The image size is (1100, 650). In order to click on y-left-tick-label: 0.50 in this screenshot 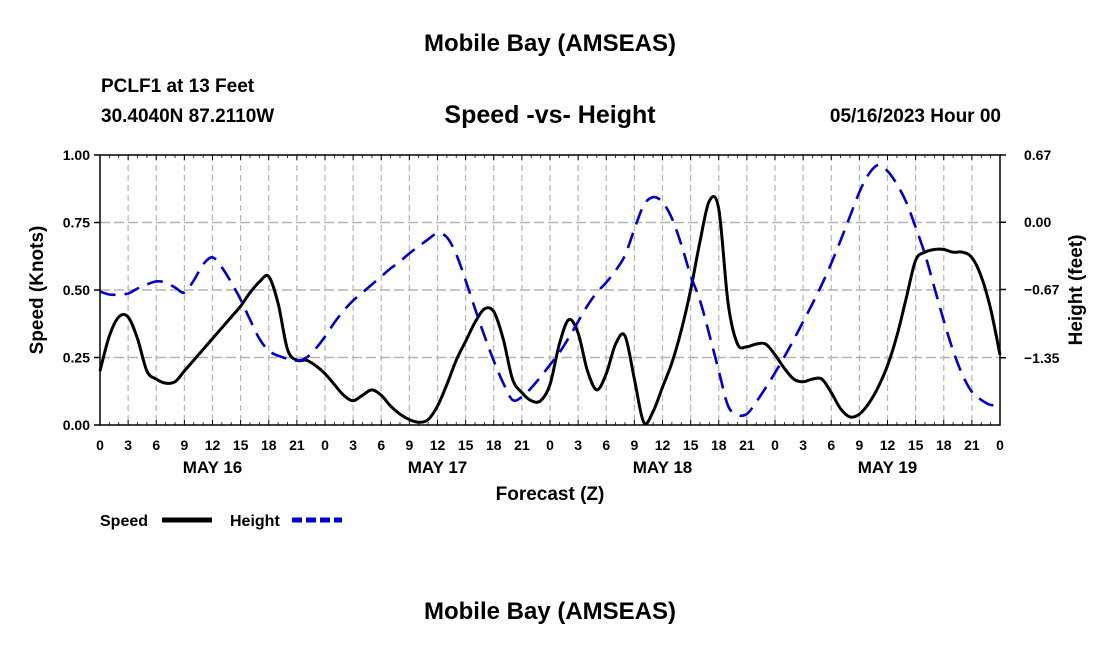, I will do `click(76, 290)`.